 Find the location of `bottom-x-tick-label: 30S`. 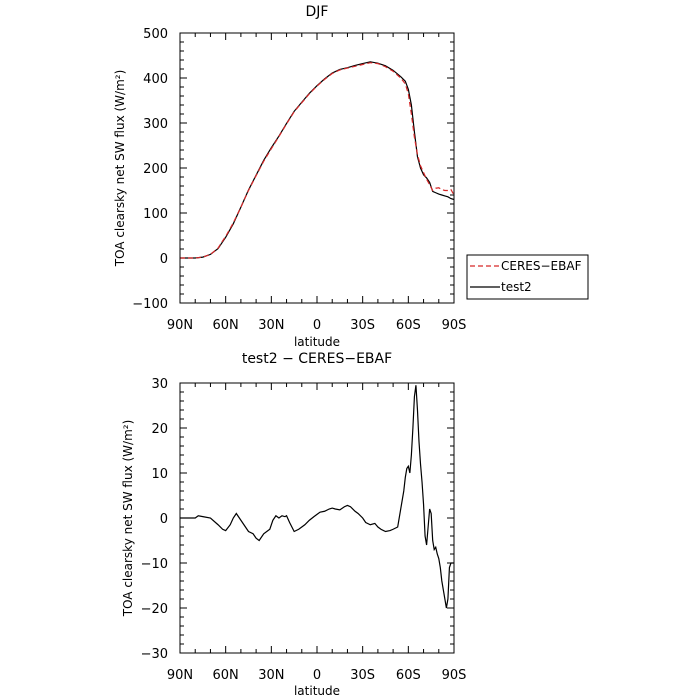

bottom-x-tick-label: 30S is located at coordinates (362, 675).